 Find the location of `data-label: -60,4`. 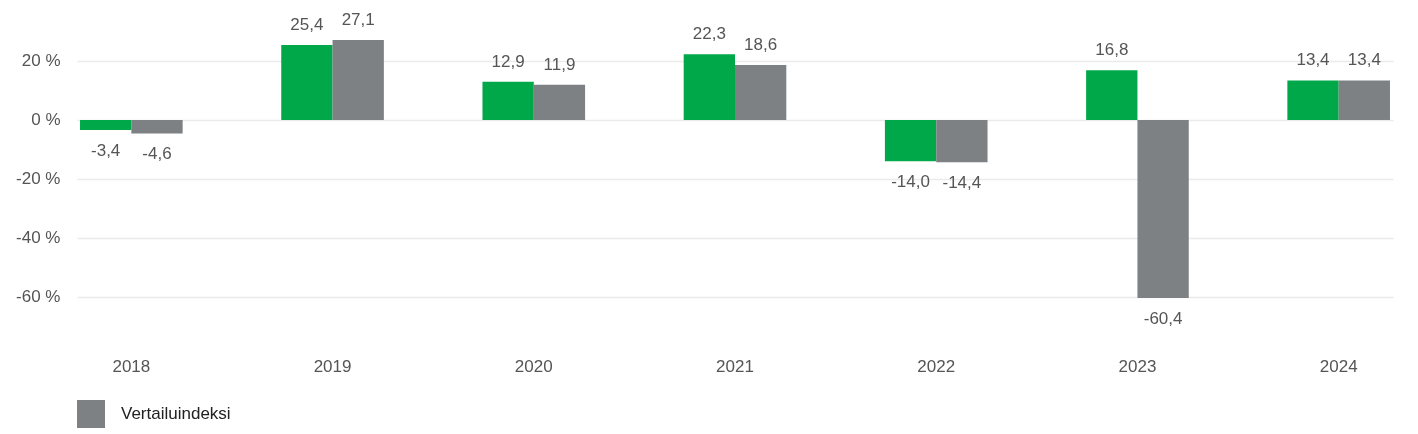

data-label: -60,4 is located at coordinates (1163, 318).